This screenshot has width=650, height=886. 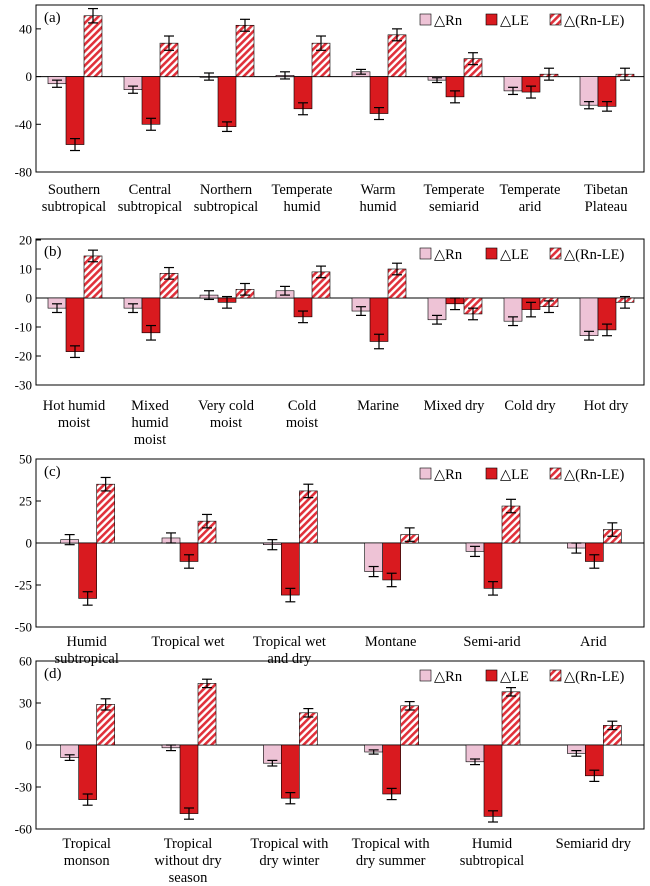 I want to click on category-label: Tropical without dry season, so click(x=188, y=861).